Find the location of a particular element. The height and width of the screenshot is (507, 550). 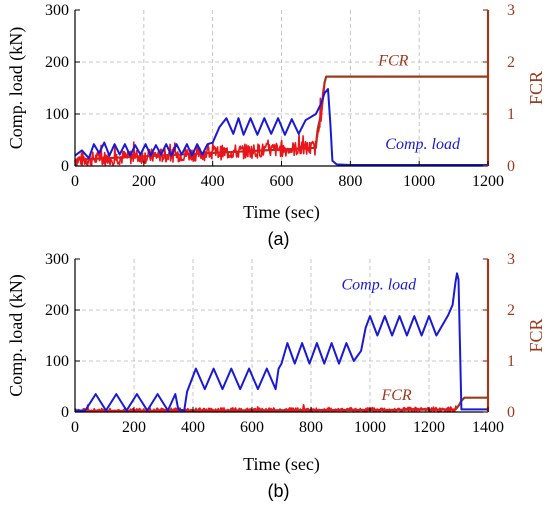

panel-label: (b) is located at coordinates (279, 491).